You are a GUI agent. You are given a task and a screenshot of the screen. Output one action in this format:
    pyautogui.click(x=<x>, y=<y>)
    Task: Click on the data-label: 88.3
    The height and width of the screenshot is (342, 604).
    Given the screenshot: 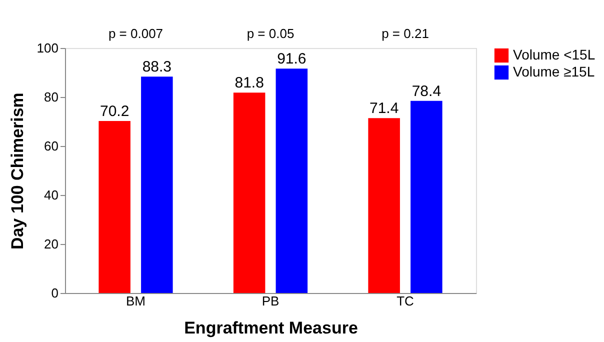 What is the action you would take?
    pyautogui.click(x=157, y=67)
    